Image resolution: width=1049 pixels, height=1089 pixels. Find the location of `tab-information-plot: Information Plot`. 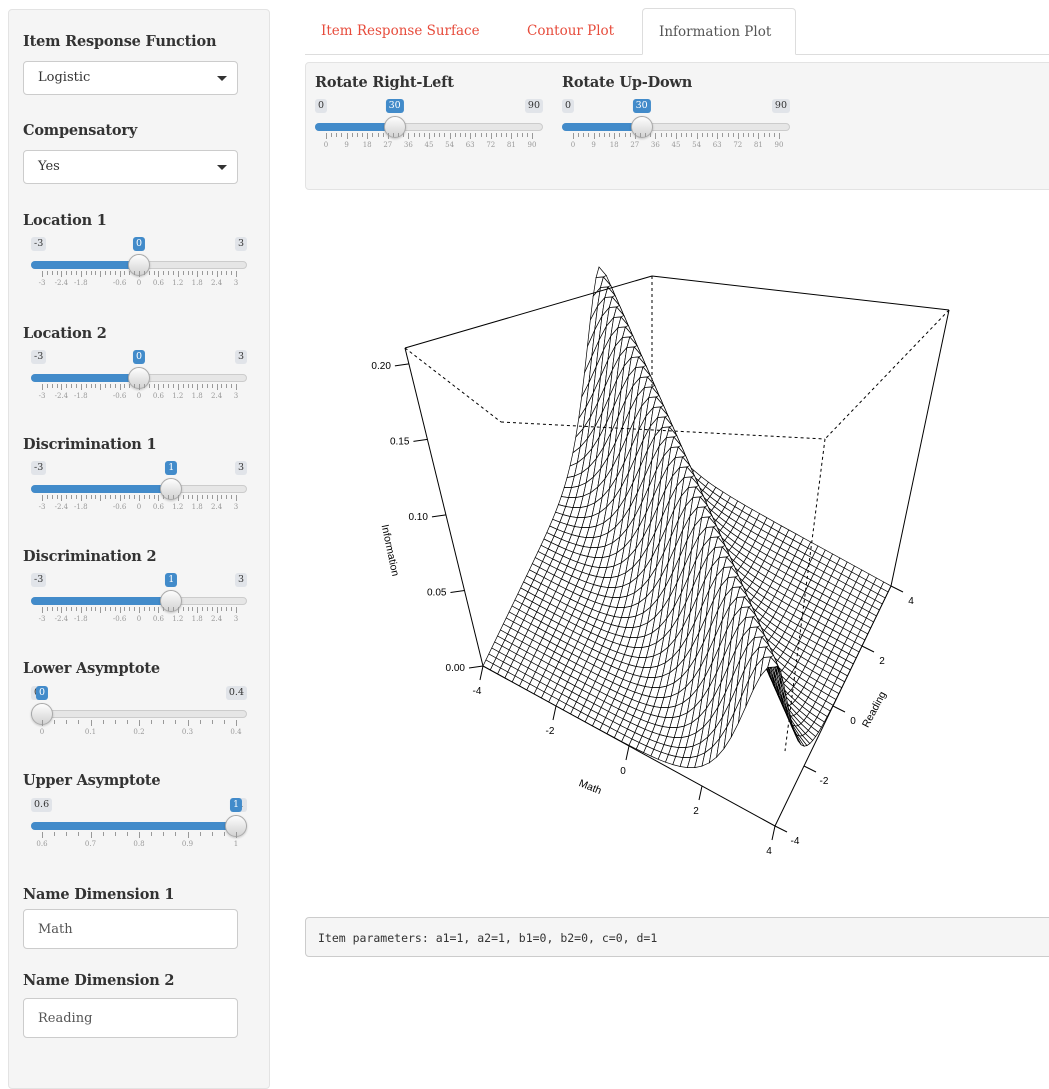

tab-information-plot: Information Plot is located at coordinates (719, 31).